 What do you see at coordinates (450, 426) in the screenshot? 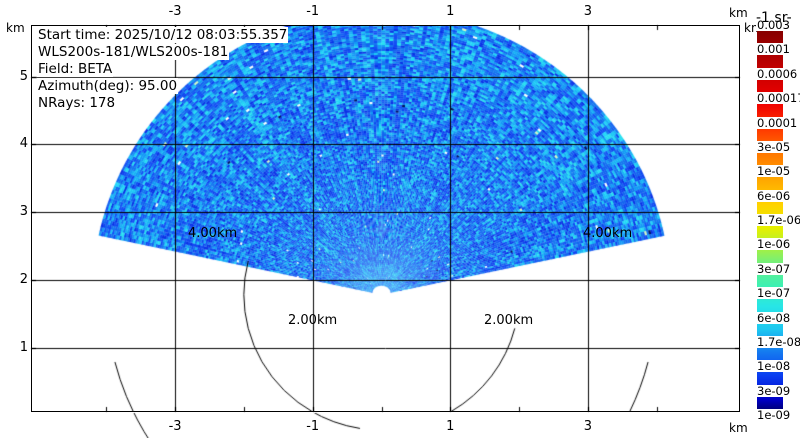
I see `x-tick-bottom-2: 1` at bounding box center [450, 426].